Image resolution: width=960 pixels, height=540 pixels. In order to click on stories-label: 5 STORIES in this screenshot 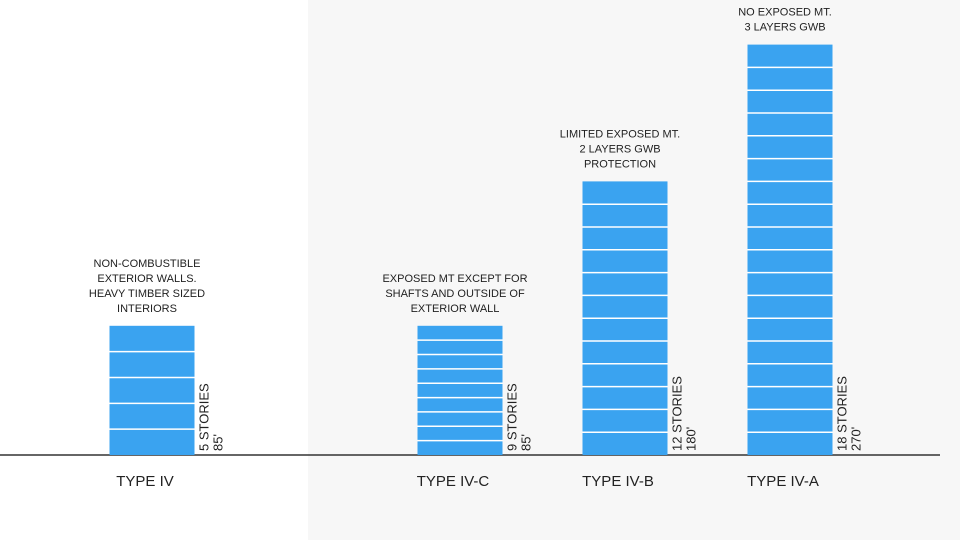, I will do `click(204, 417)`.